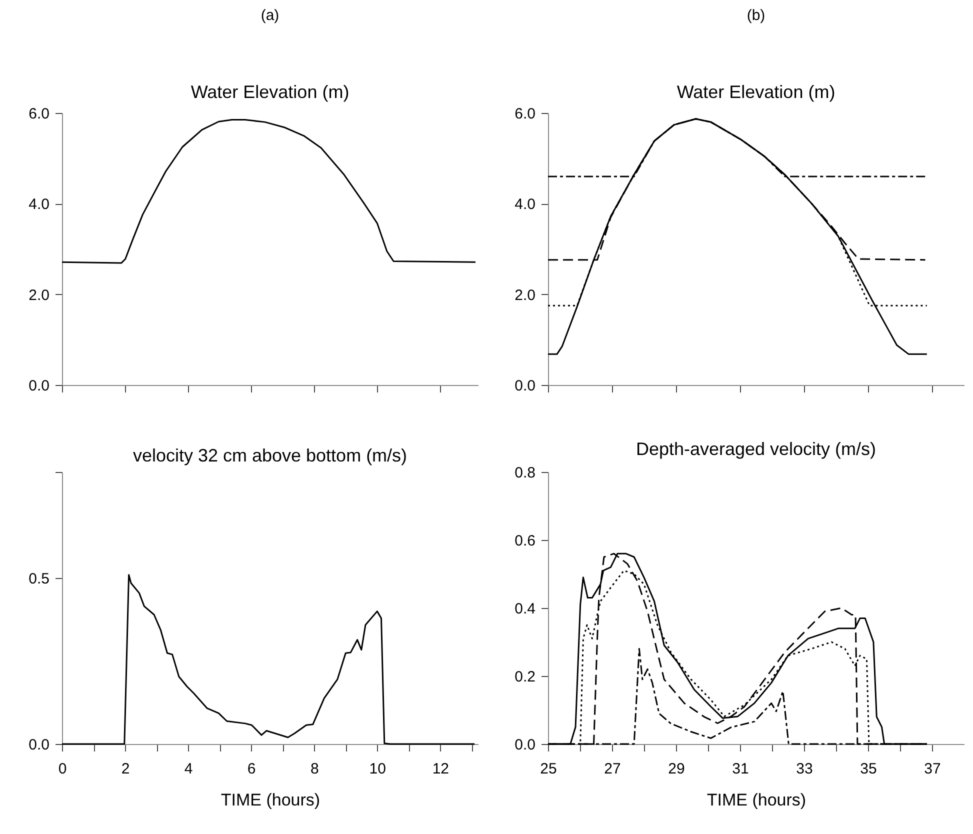 This screenshot has height=834, width=973. Describe the element at coordinates (441, 769) in the screenshot. I see `x-tick-label: 12` at that location.